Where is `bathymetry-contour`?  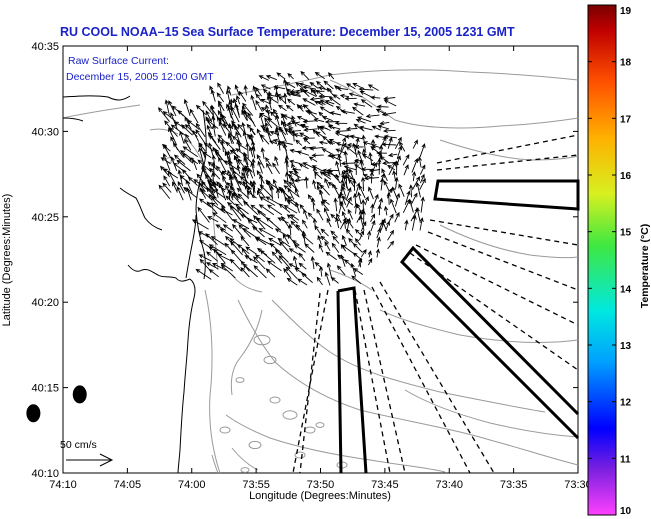 bathymetry-contour is located at coordinates (335, 443).